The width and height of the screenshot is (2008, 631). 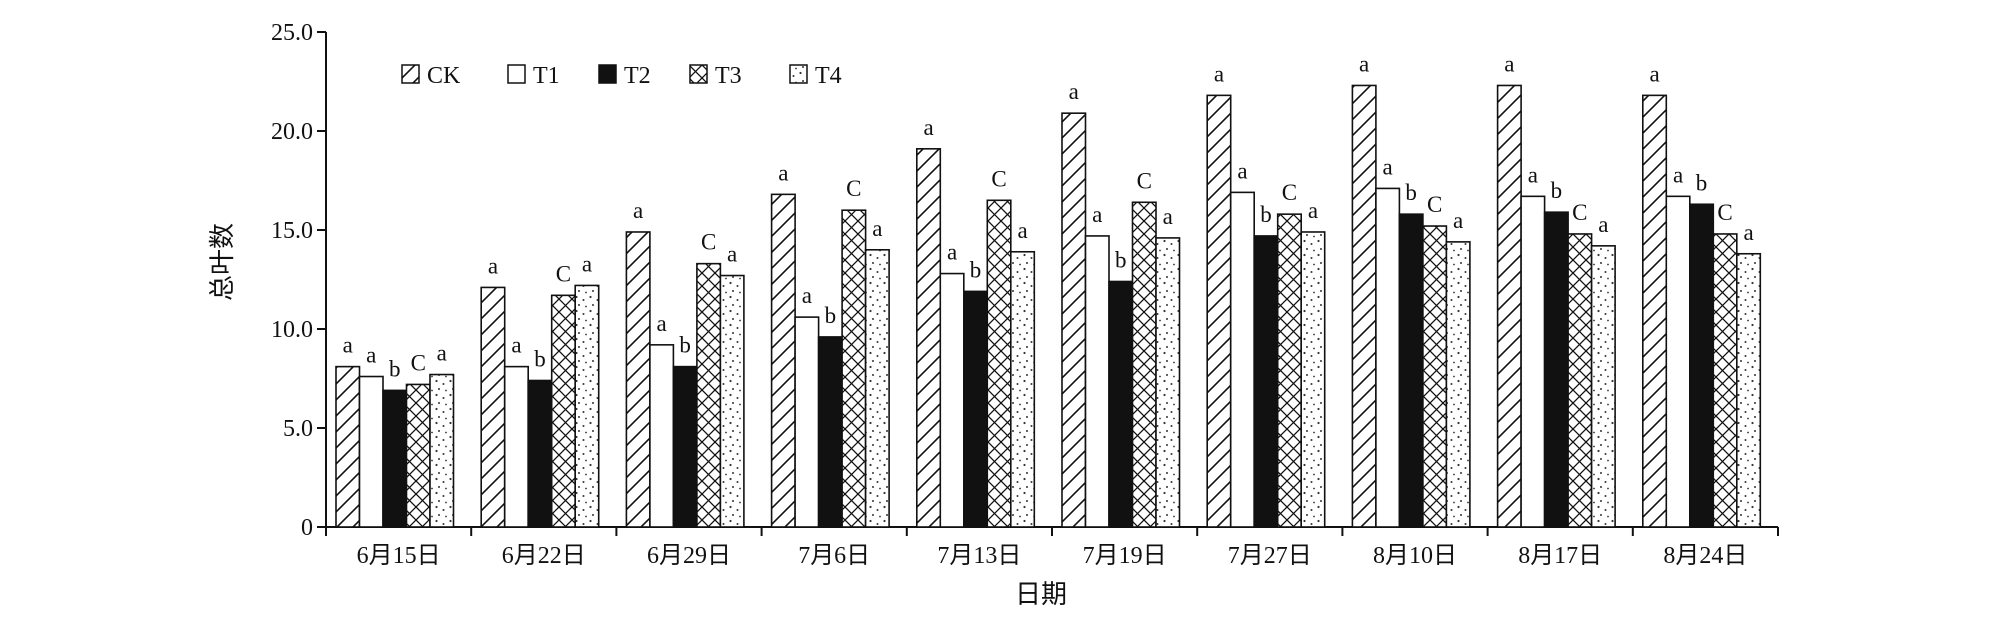 I want to click on x-tick-label: 7月19日, so click(x=1125, y=556).